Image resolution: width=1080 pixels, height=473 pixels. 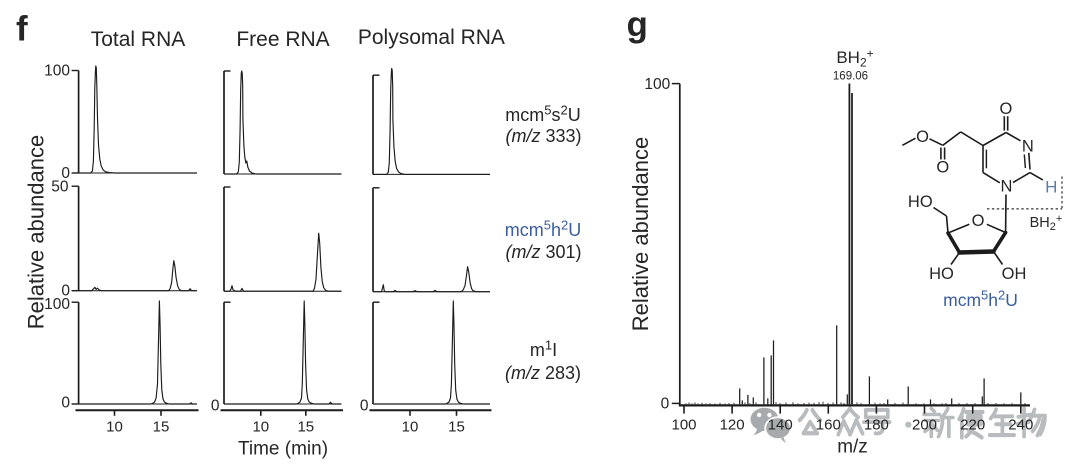 What do you see at coordinates (431, 37) in the screenshot?
I see `svg-text: Polysomal RNA` at bounding box center [431, 37].